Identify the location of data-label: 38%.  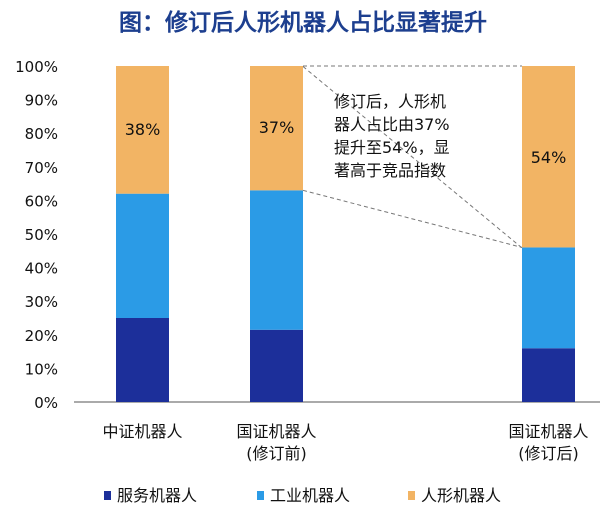
(143, 129).